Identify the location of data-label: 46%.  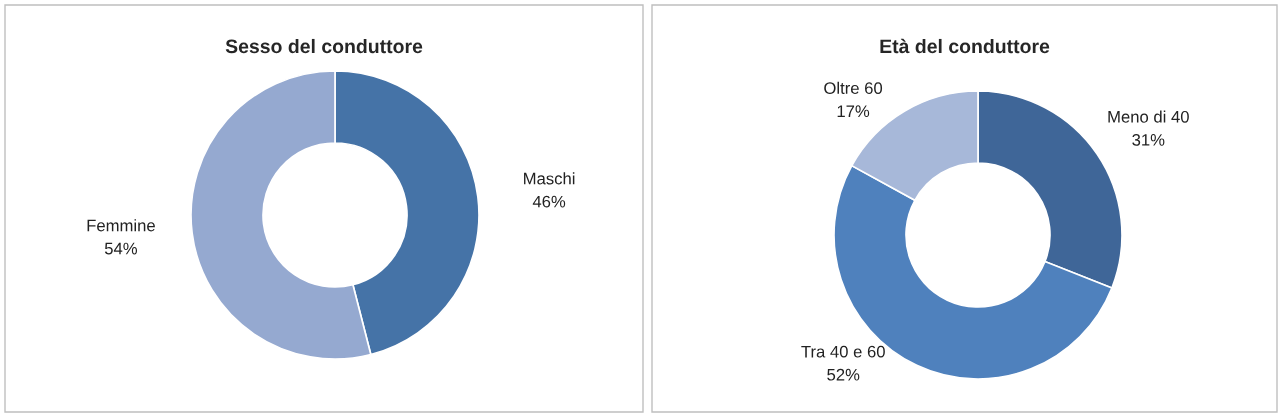
(549, 201).